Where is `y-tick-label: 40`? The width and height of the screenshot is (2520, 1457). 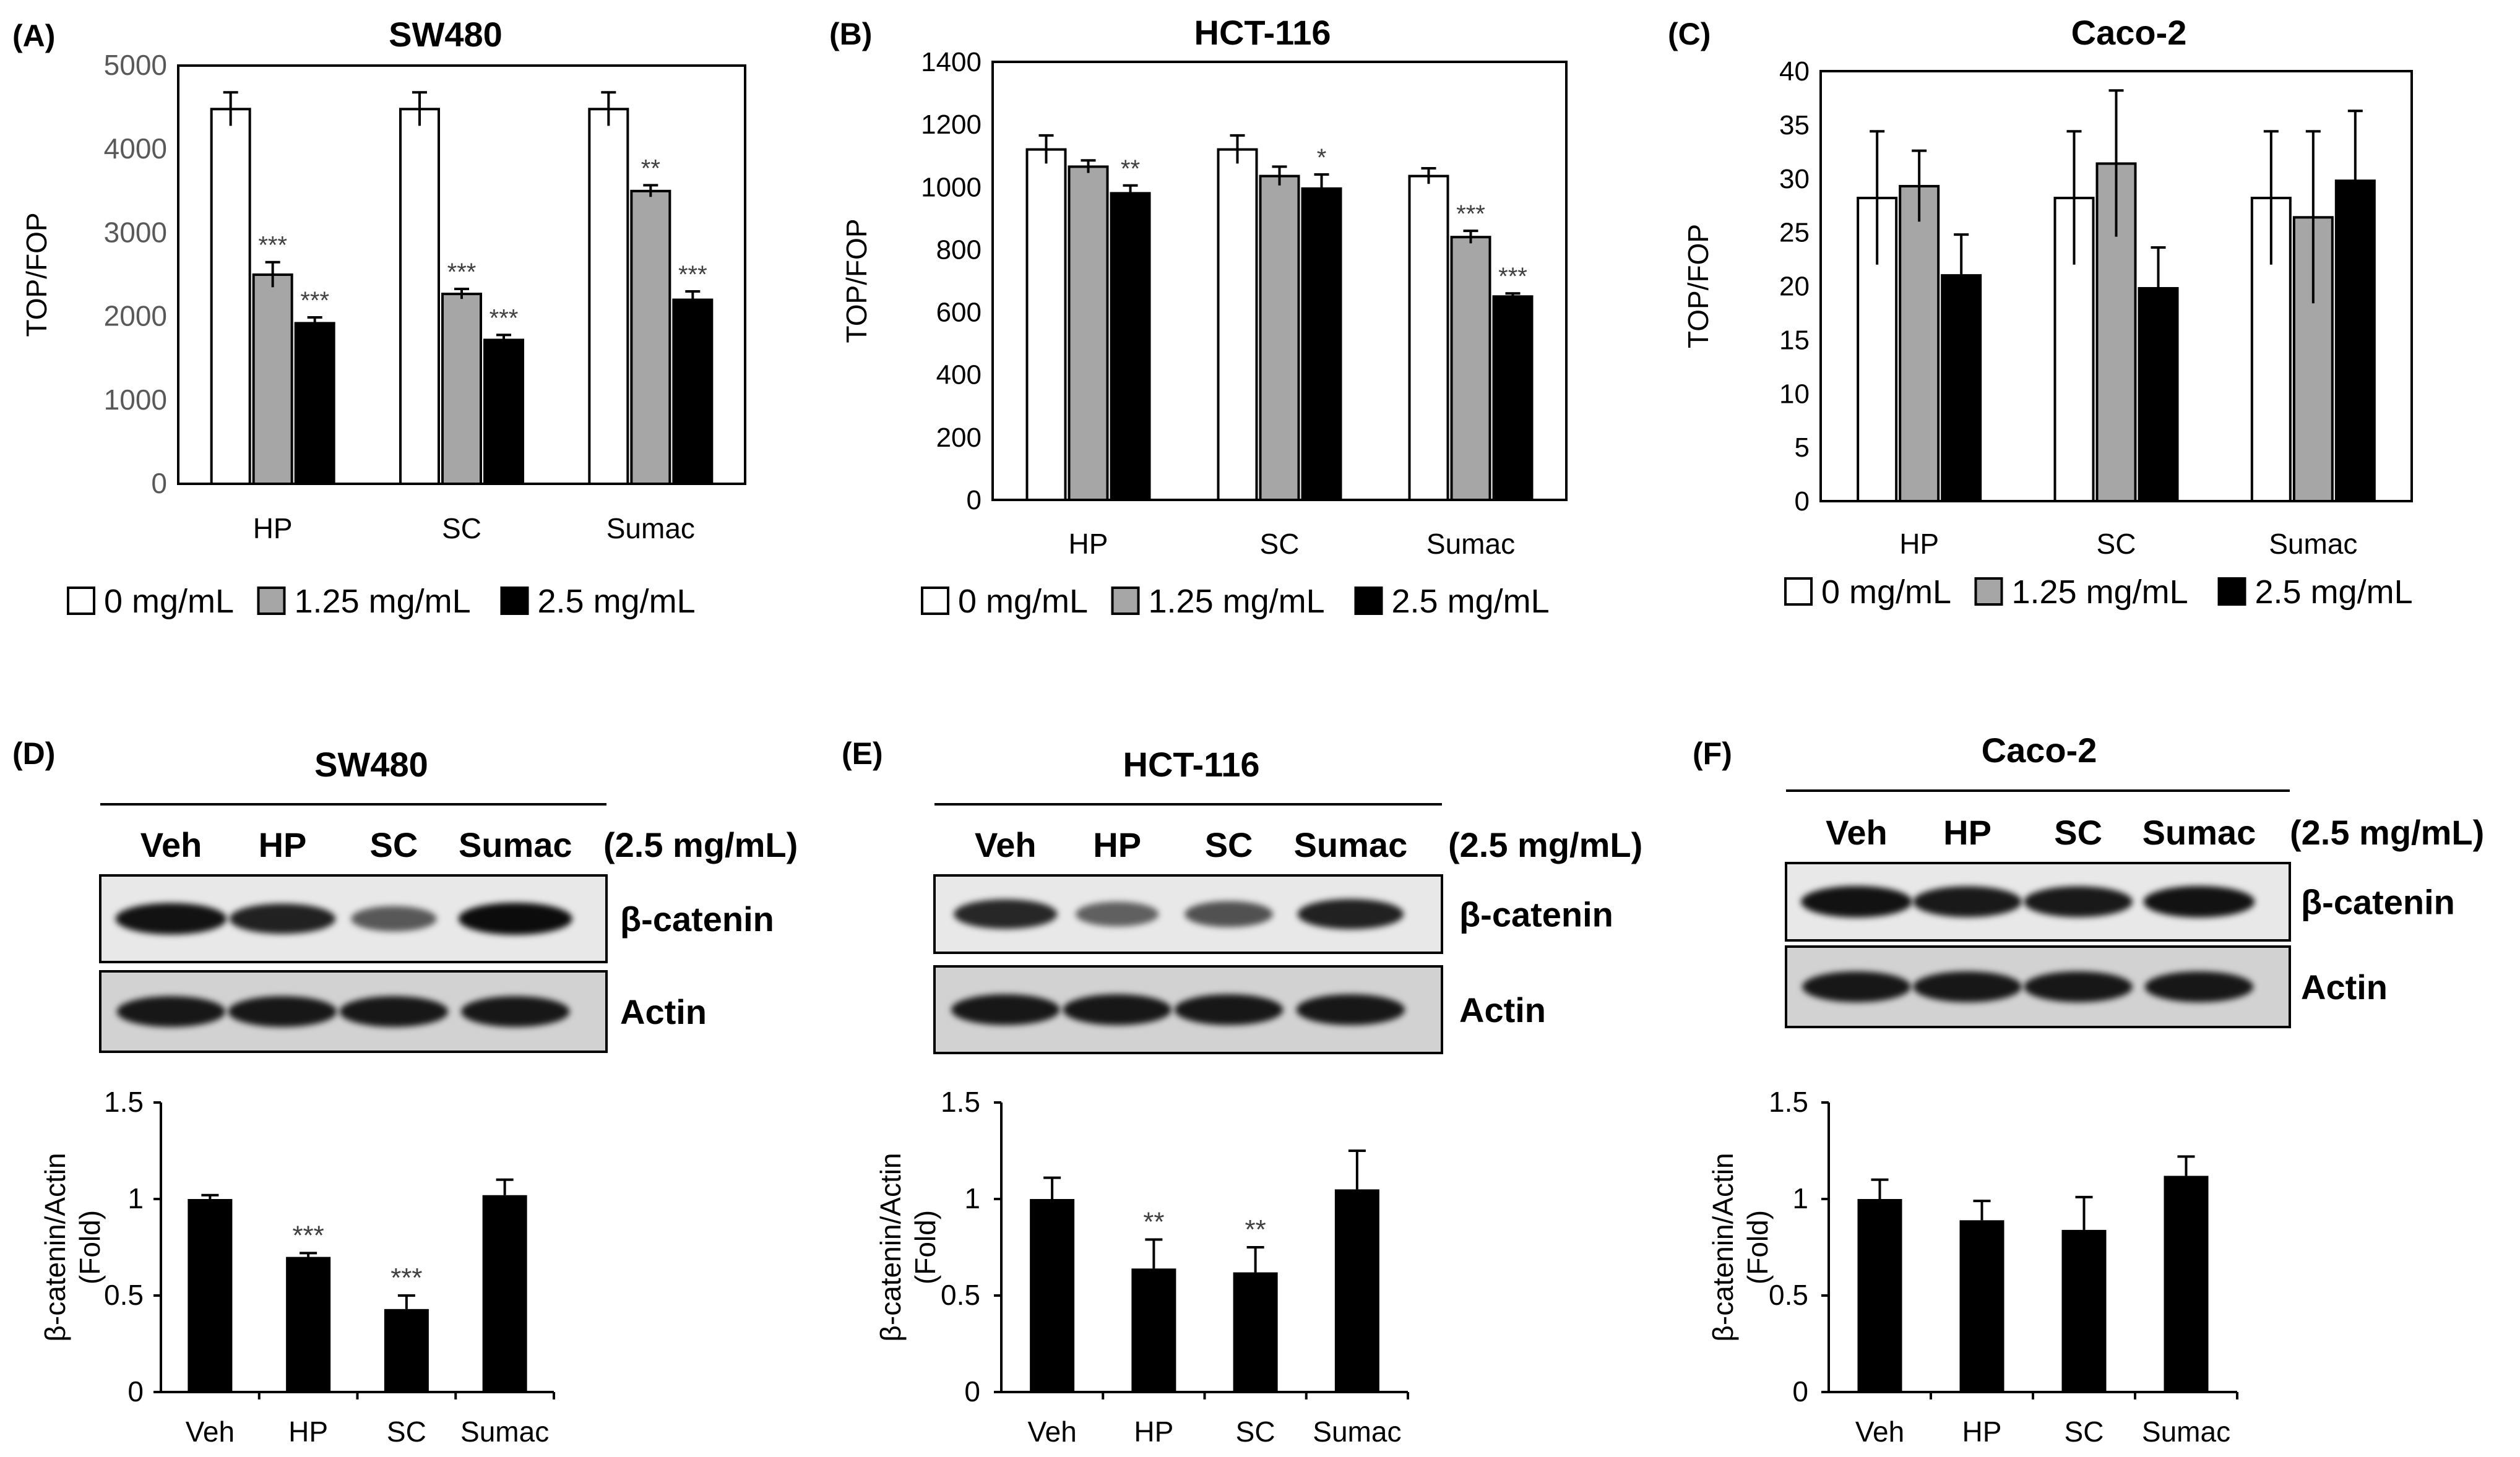
y-tick-label: 40 is located at coordinates (1794, 71).